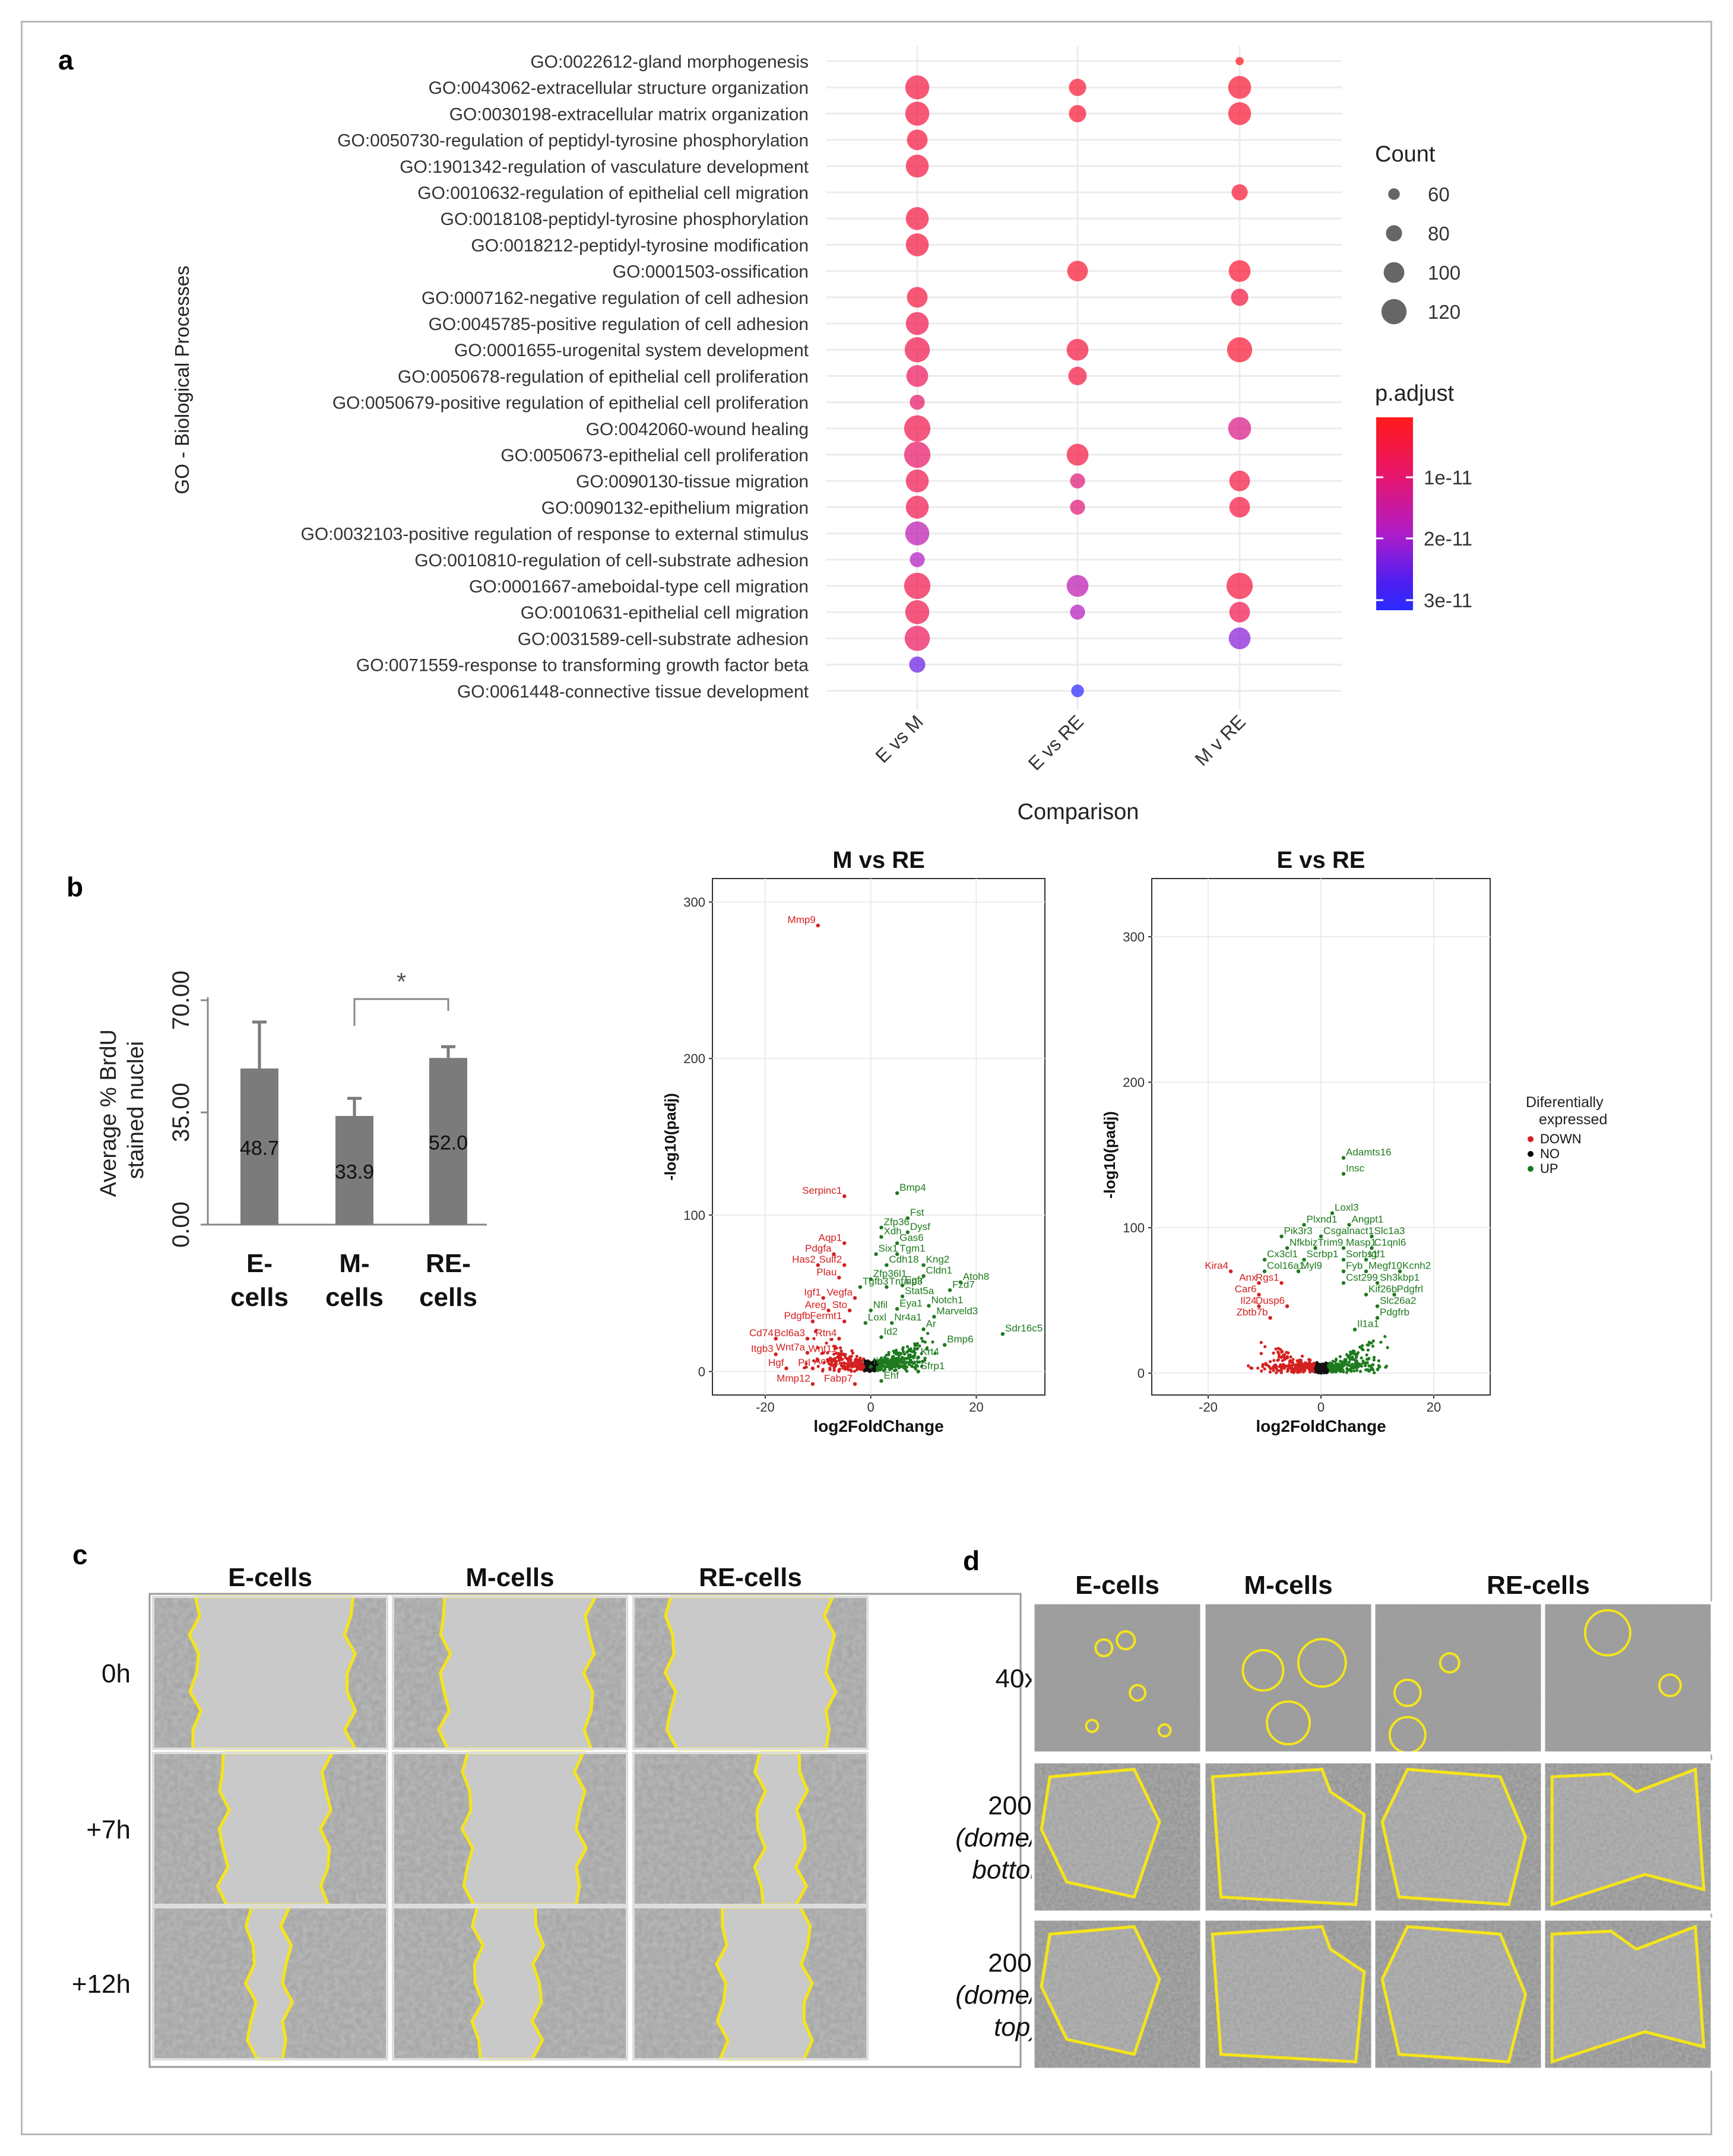 The height and width of the screenshot is (2156, 1733). Describe the element at coordinates (516, 1673) in the screenshot. I see `wound-gap` at that location.